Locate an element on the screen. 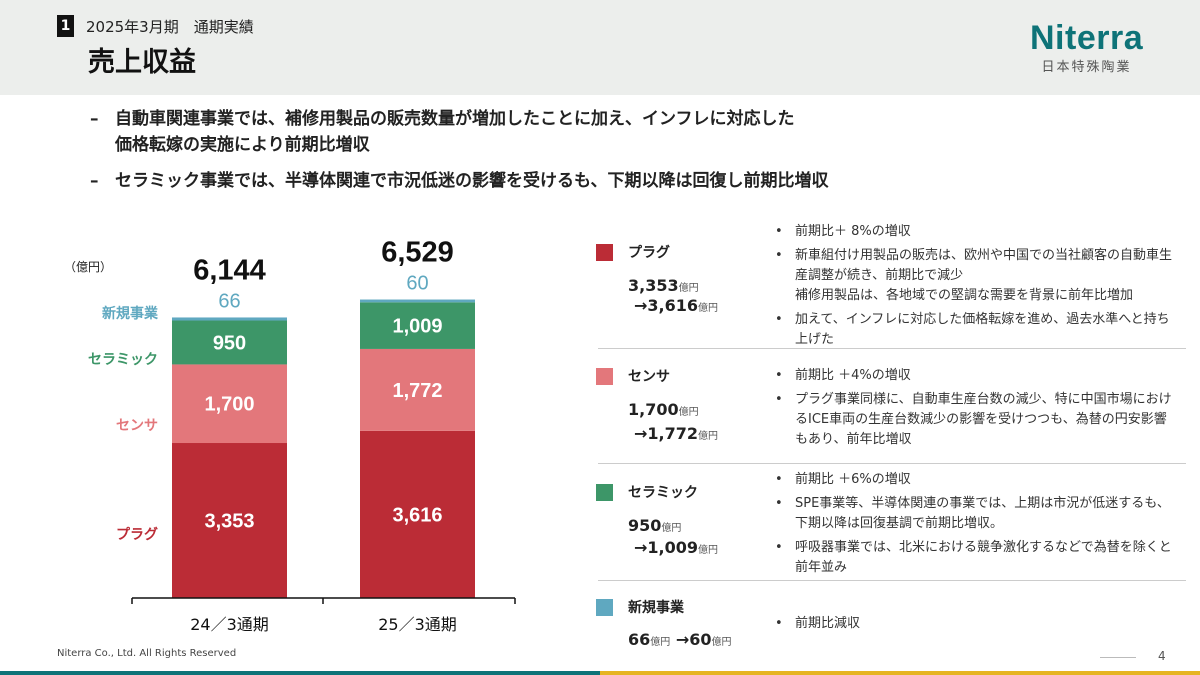 This screenshot has width=1200, height=675. segment-name: セラミック is located at coordinates (663, 493).